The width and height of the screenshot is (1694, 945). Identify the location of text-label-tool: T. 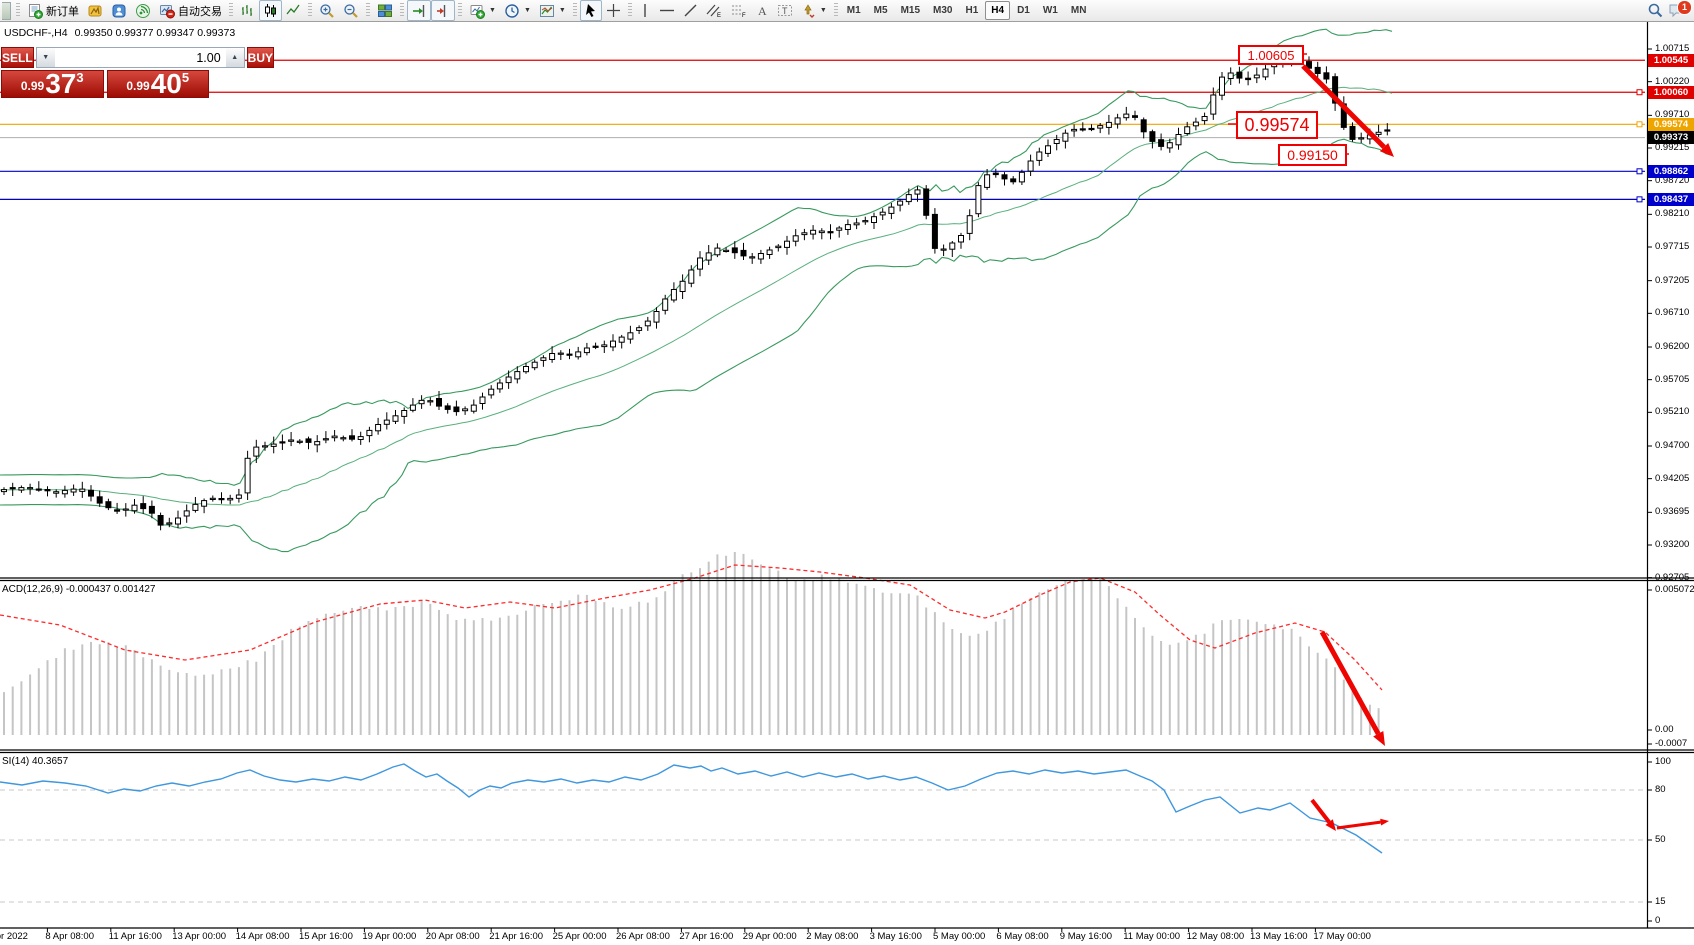
(785, 10).